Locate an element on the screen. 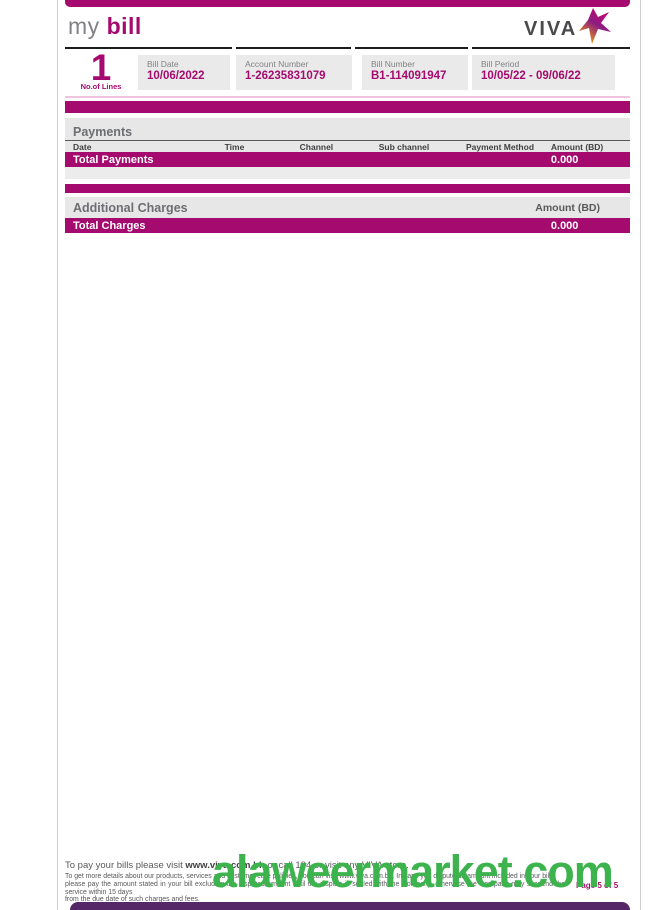  bill-date-box: Bill Date 10/06/2022 is located at coordinates (184, 72).